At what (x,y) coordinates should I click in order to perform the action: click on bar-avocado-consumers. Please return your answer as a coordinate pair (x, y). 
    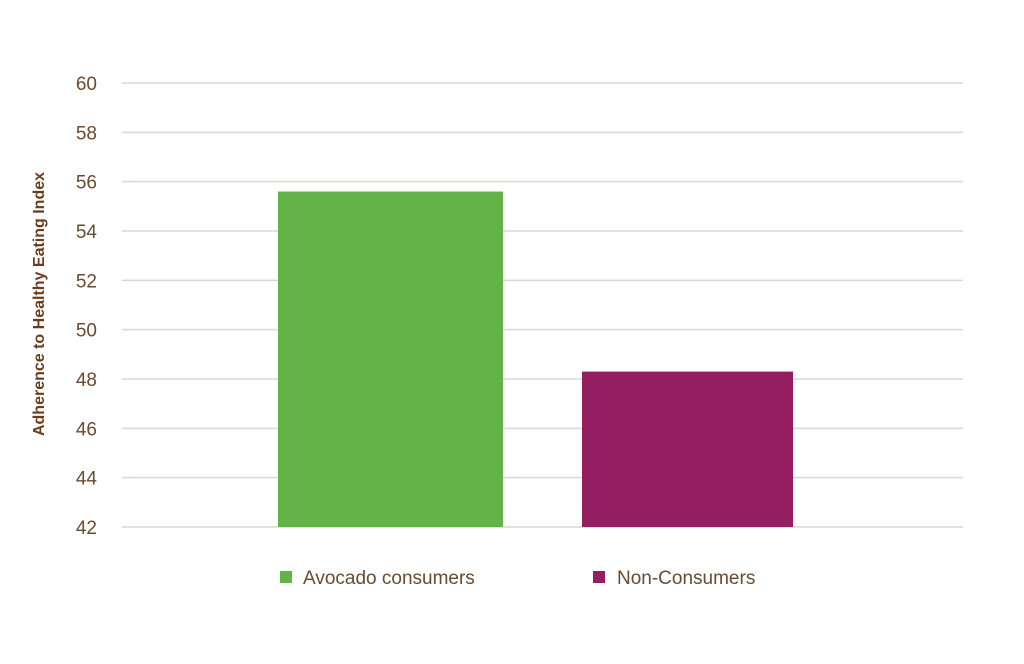
    Looking at the image, I should click on (390, 359).